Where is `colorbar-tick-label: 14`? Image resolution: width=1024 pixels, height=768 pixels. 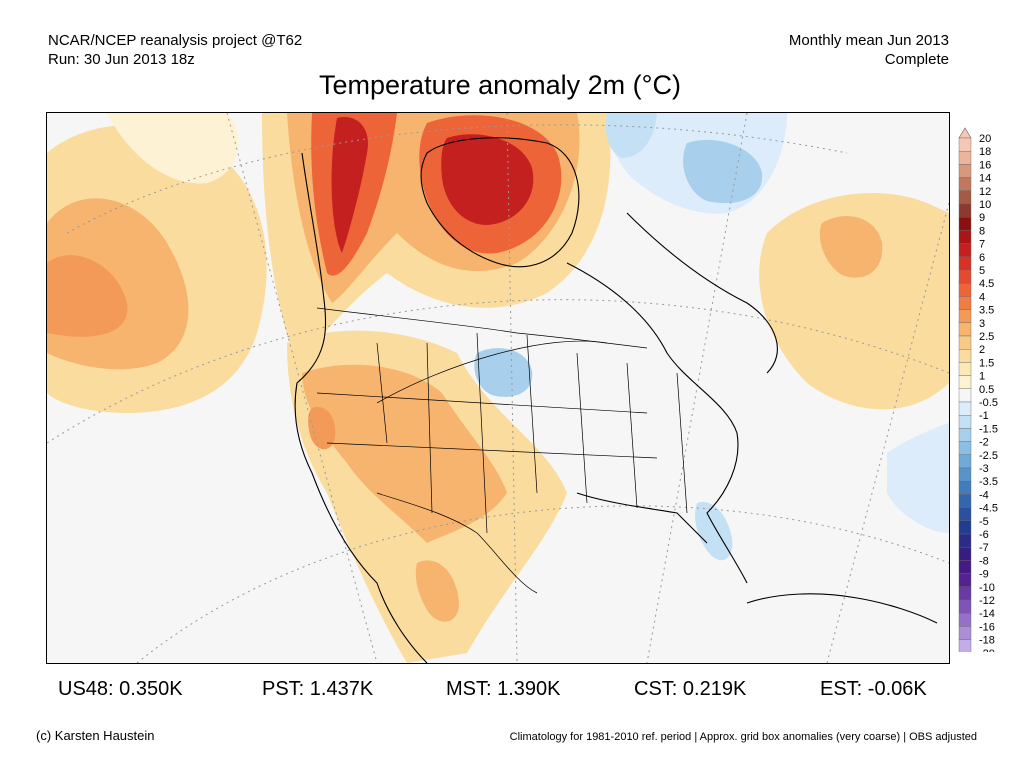 colorbar-tick-label: 14 is located at coordinates (985, 179).